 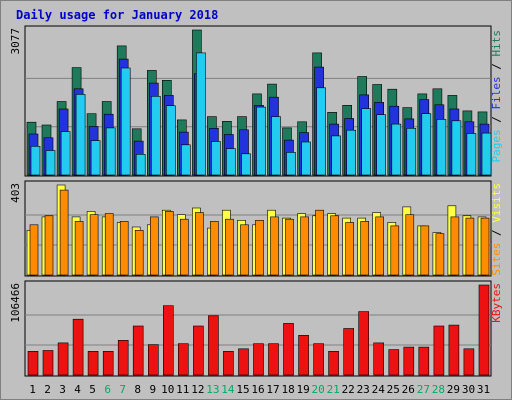 I want to click on axis-max-label: 3077, so click(x=15, y=41).